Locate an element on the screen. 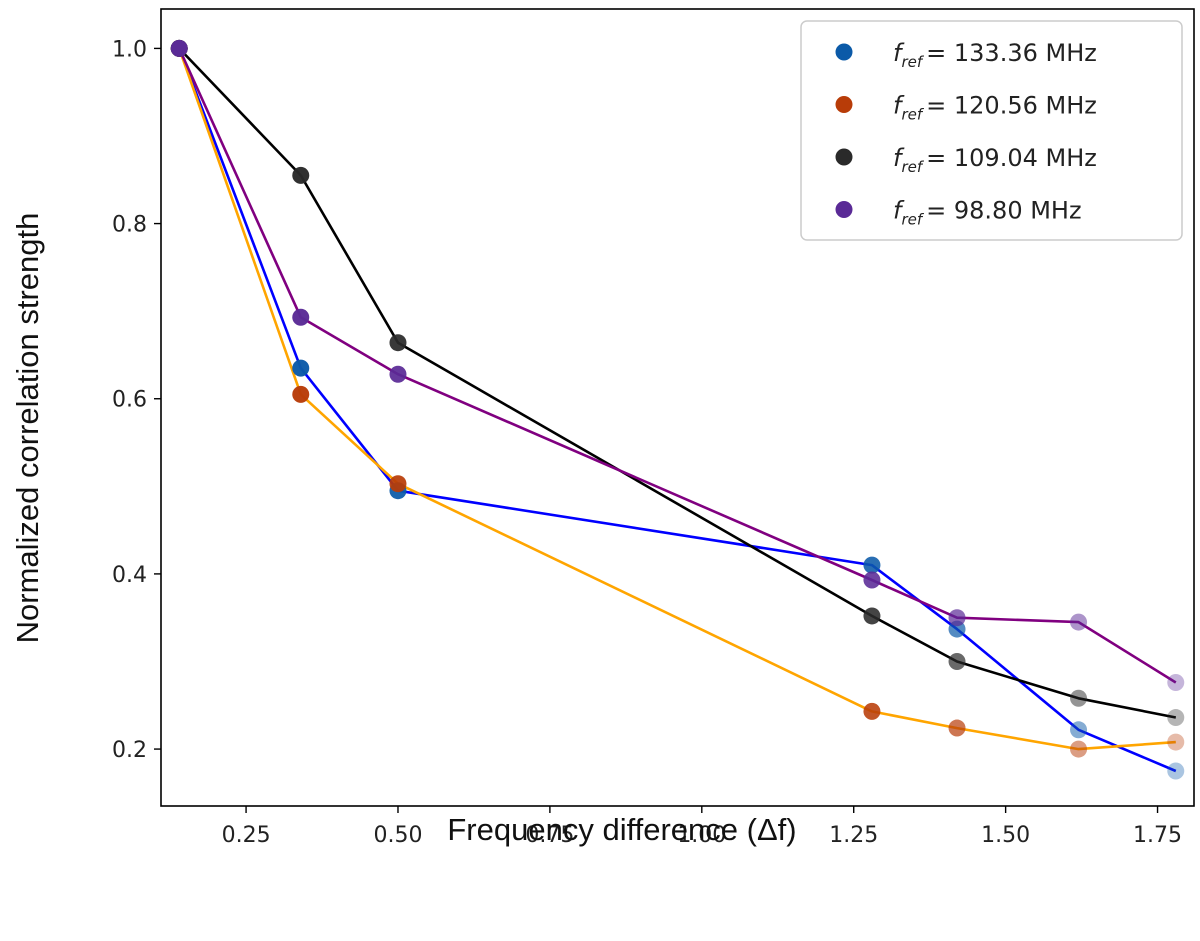 The image size is (1200, 941). x-tick-label: 1.00 is located at coordinates (701, 835).